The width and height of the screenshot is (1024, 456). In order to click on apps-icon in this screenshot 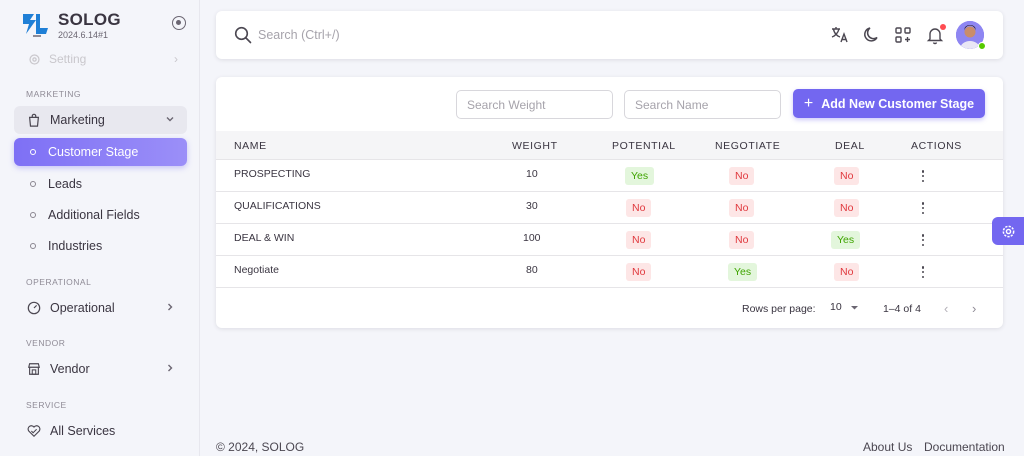, I will do `click(903, 35)`.